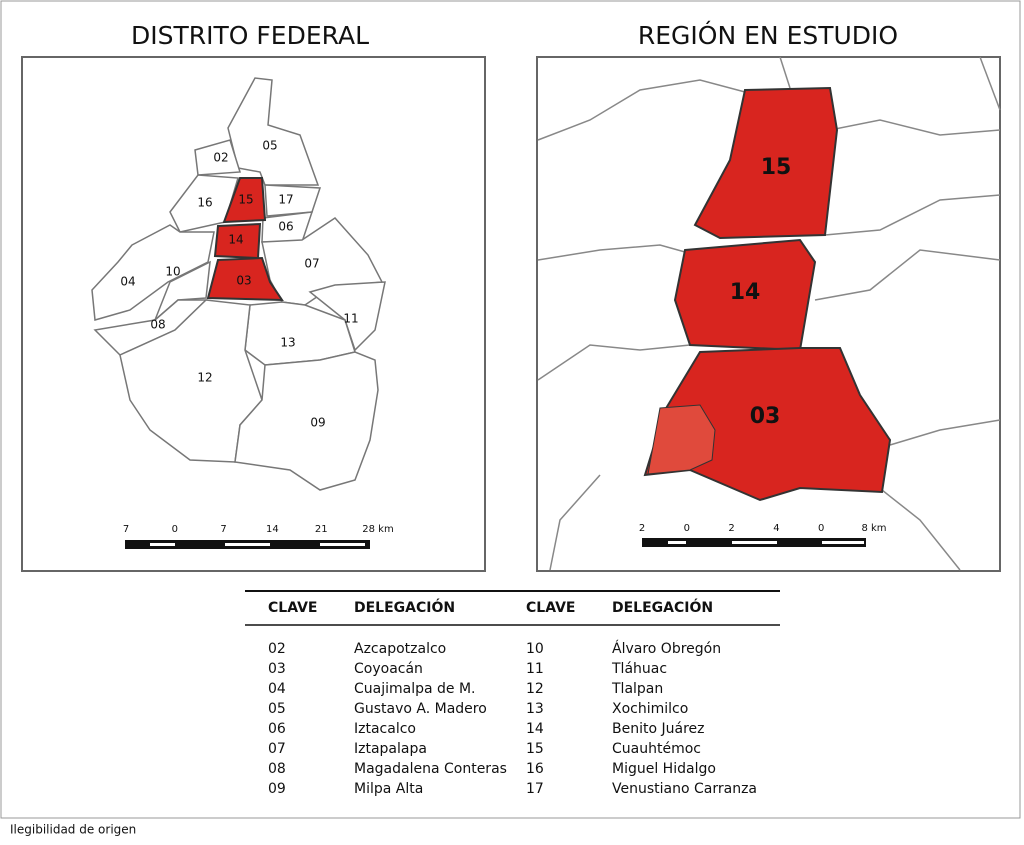 This screenshot has height=845, width=1024. What do you see at coordinates (535, 689) in the screenshot?
I see `table-cell: 12` at bounding box center [535, 689].